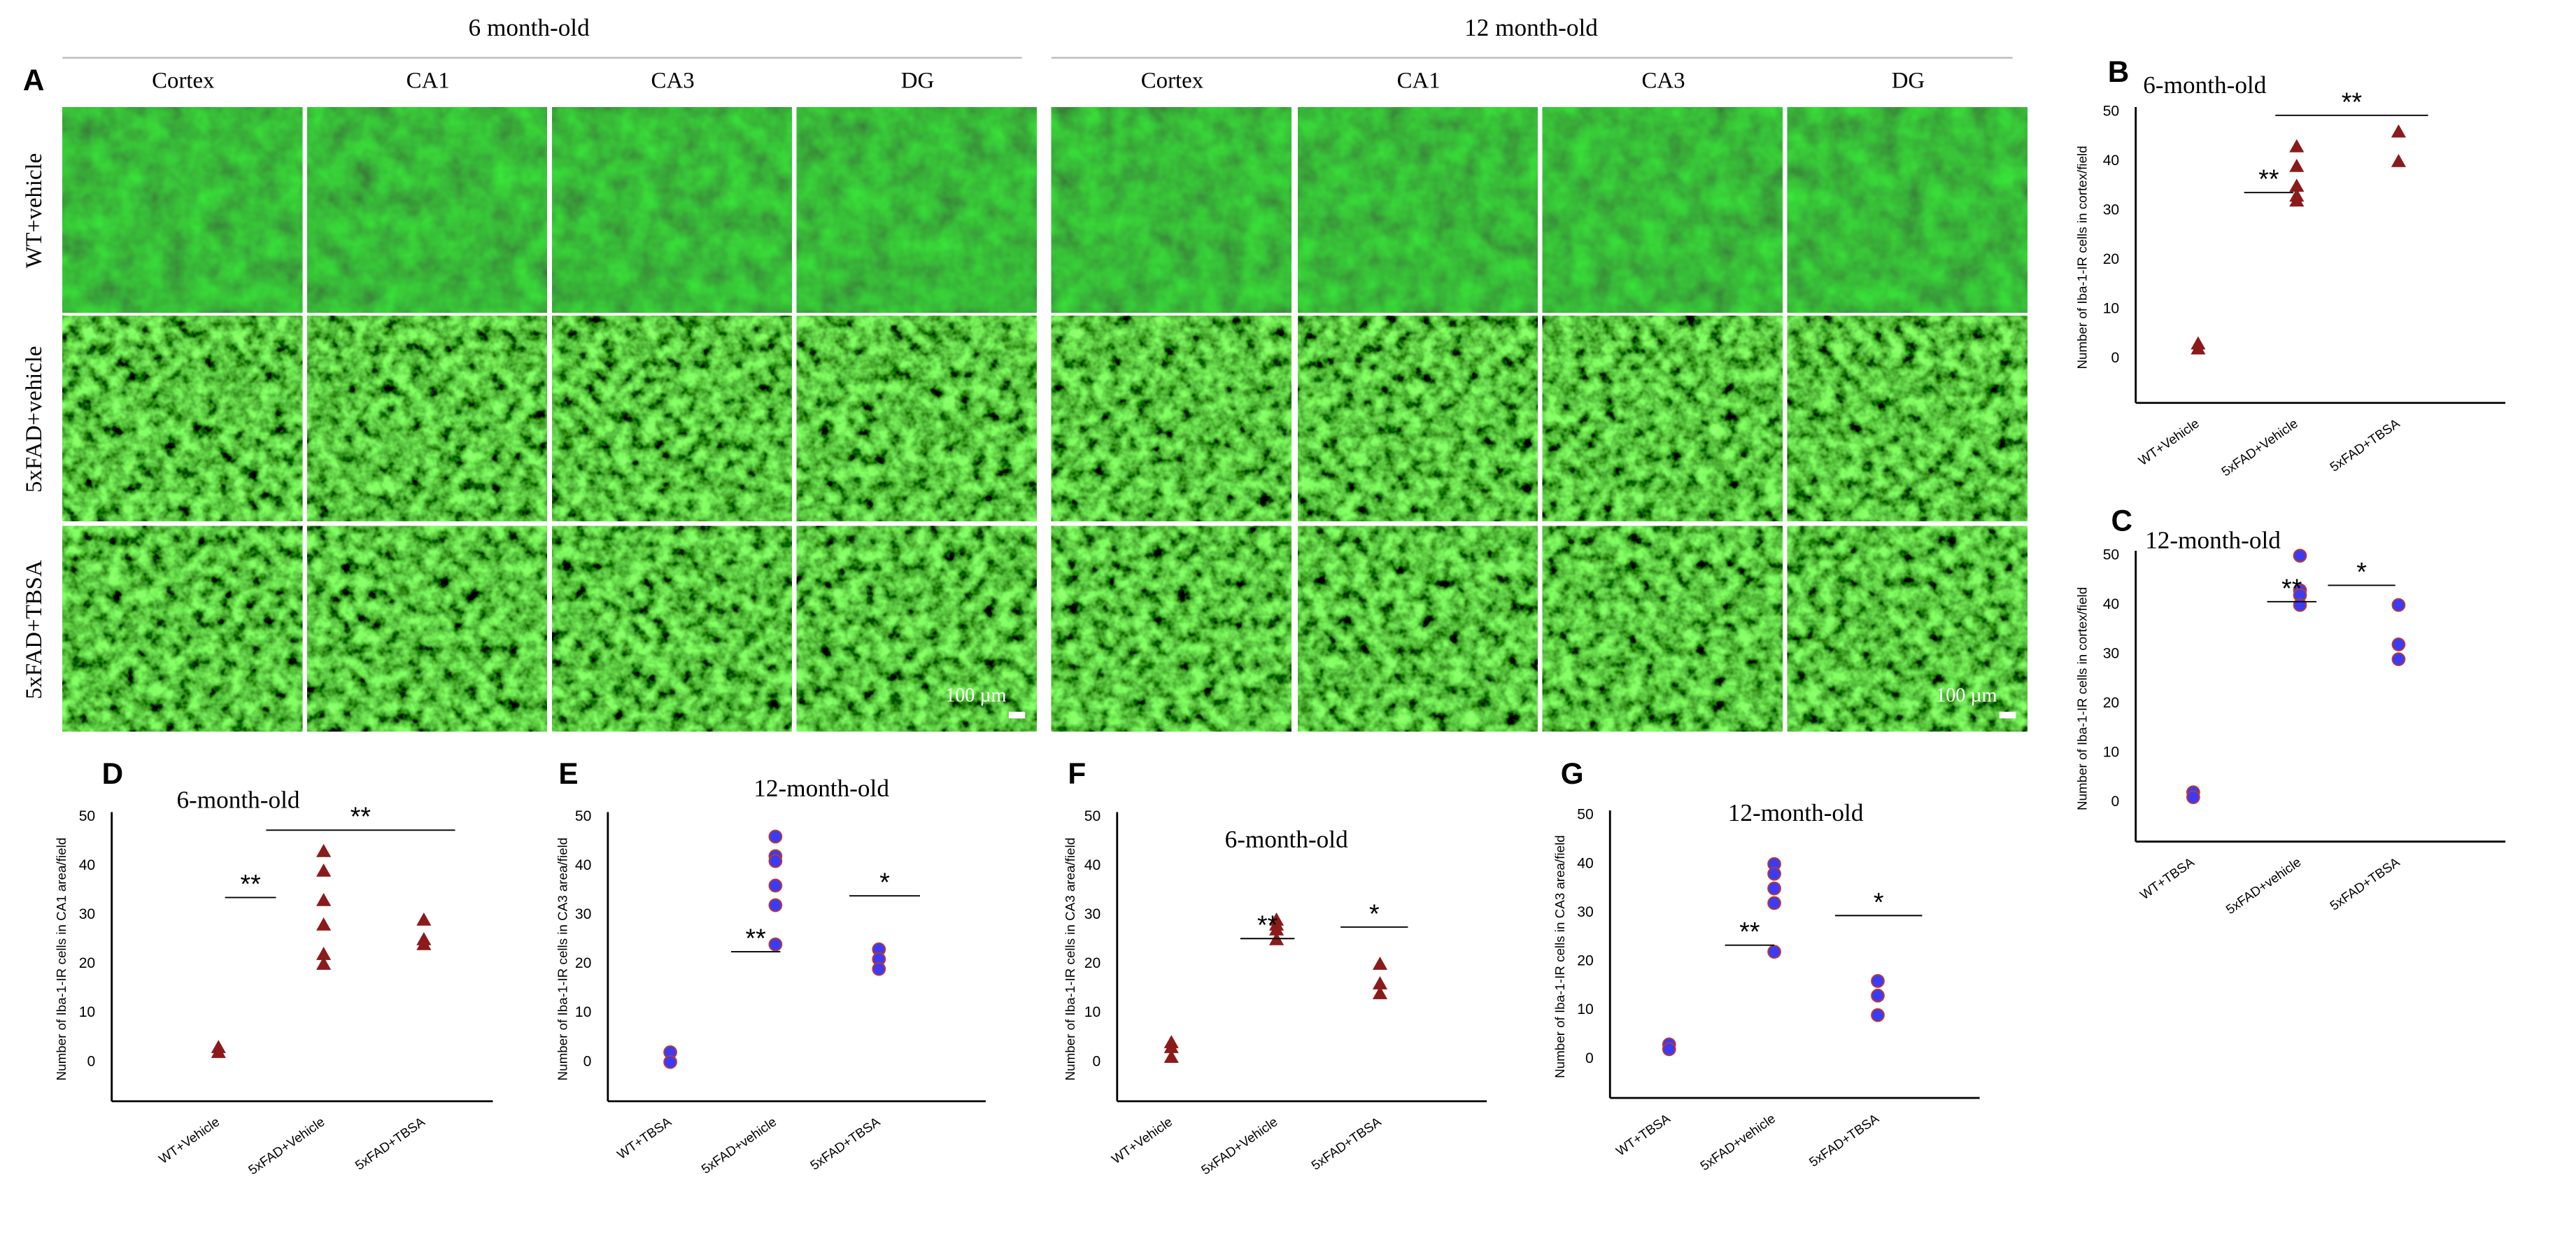  Describe the element at coordinates (34, 80) in the screenshot. I see `panel-letter: A` at that location.